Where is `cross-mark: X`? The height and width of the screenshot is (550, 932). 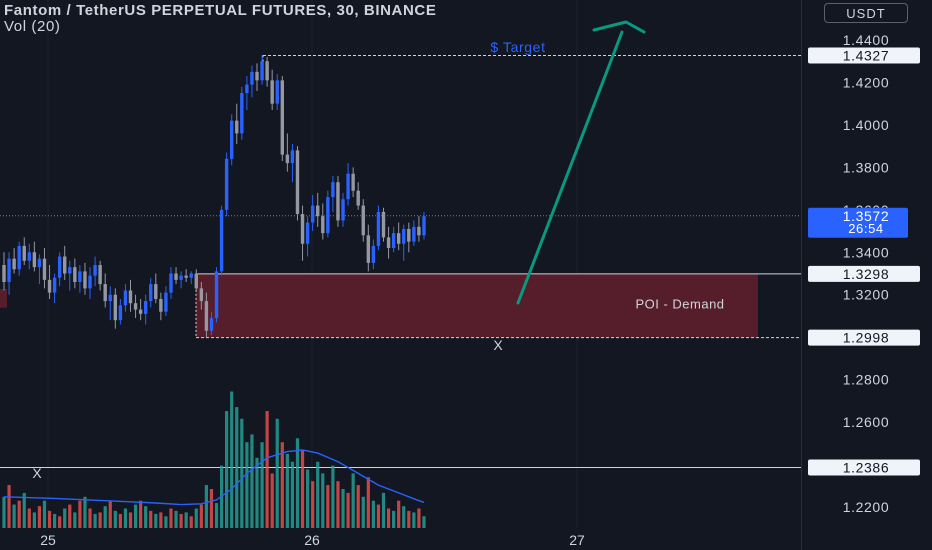
cross-mark: X is located at coordinates (498, 345).